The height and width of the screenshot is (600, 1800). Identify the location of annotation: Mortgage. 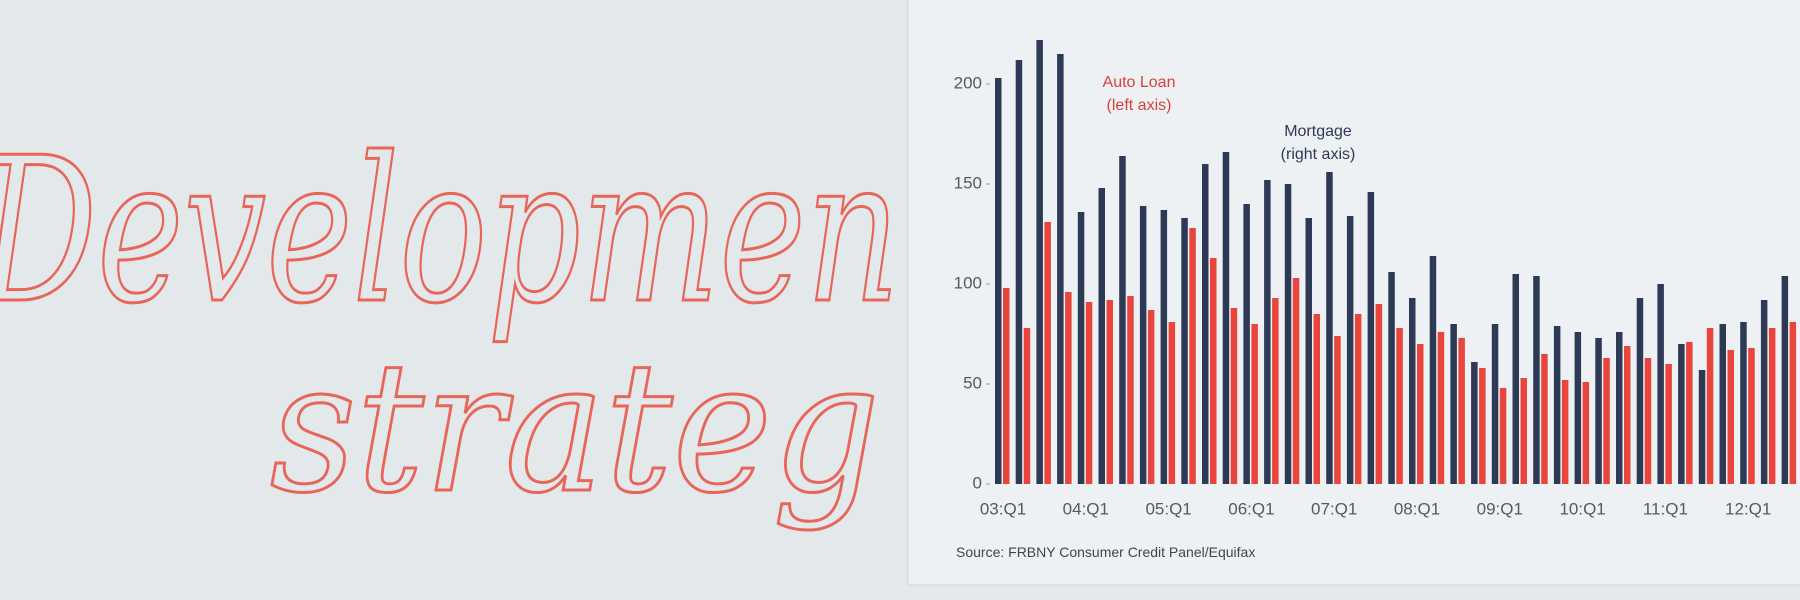
(1318, 131).